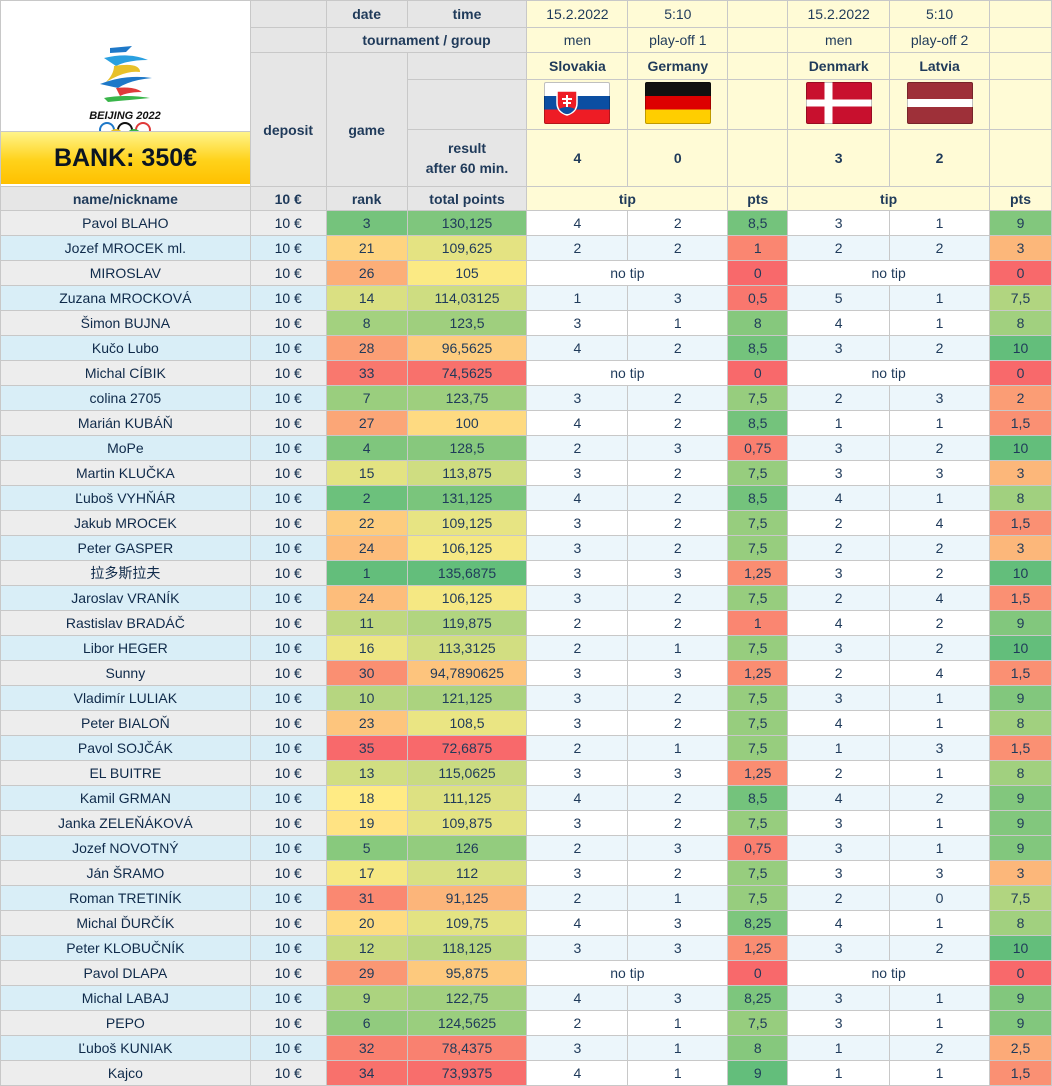 Image resolution: width=1052 pixels, height=1086 pixels. Describe the element at coordinates (366, 848) in the screenshot. I see `player-rank: 5` at that location.